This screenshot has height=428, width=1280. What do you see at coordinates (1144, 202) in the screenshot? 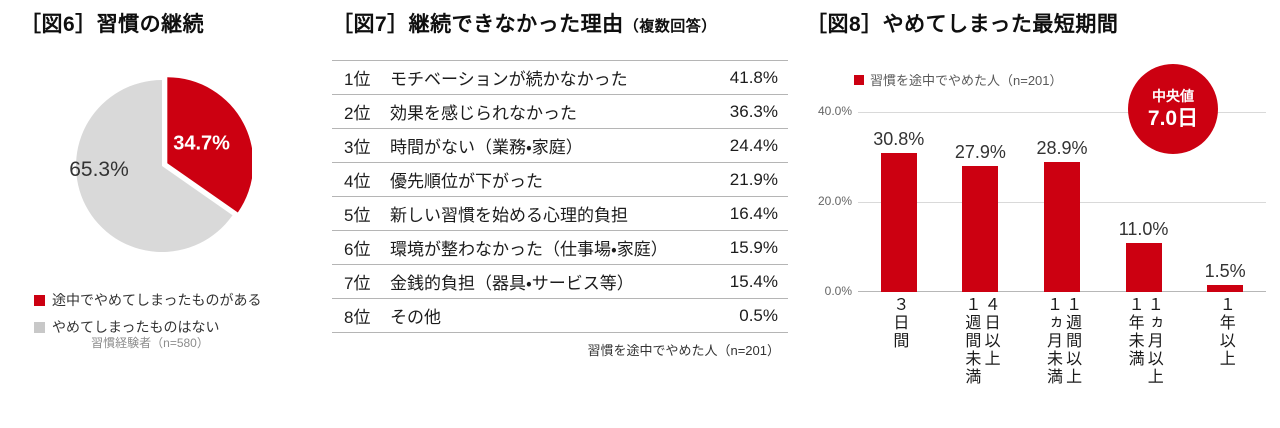
I see `bar-group: 11.0%` at bounding box center [1144, 202].